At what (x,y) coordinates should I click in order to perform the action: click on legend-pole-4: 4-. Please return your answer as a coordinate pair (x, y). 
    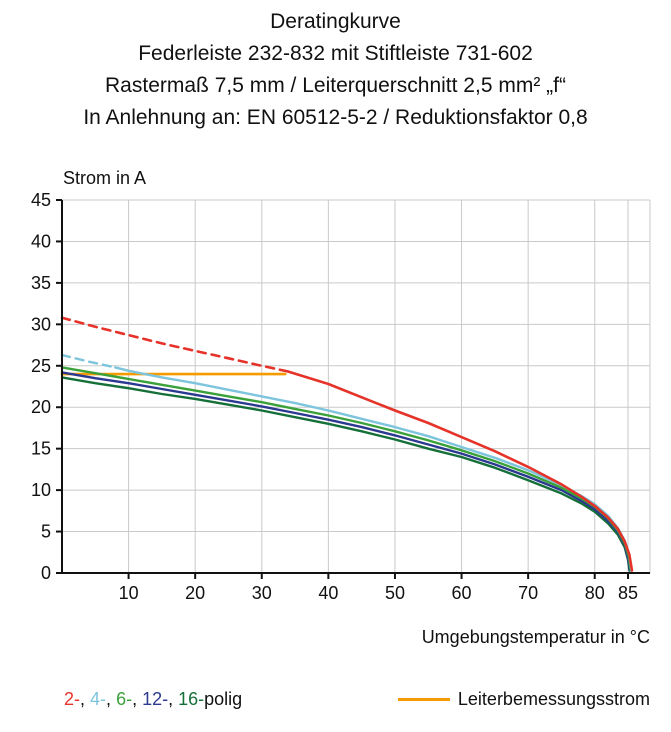
    Looking at the image, I should click on (98, 699).